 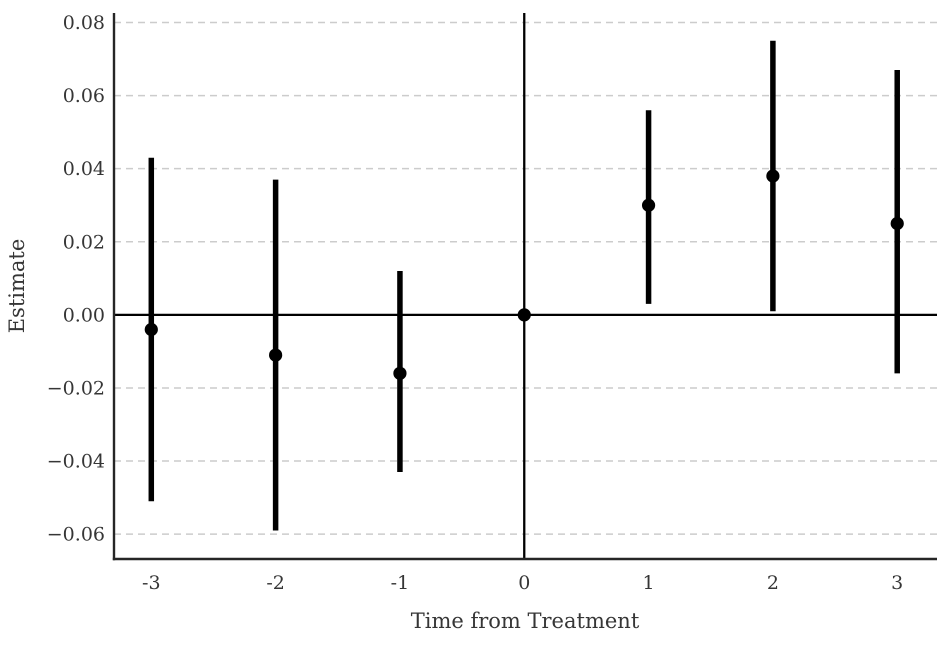 What do you see at coordinates (524, 583) in the screenshot?
I see `x-tick-label: 0` at bounding box center [524, 583].